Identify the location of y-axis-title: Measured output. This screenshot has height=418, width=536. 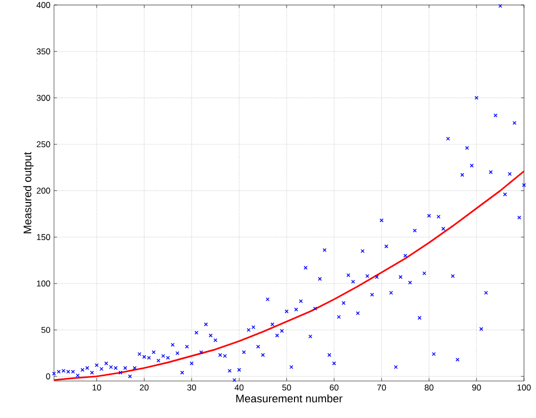
(28, 193).